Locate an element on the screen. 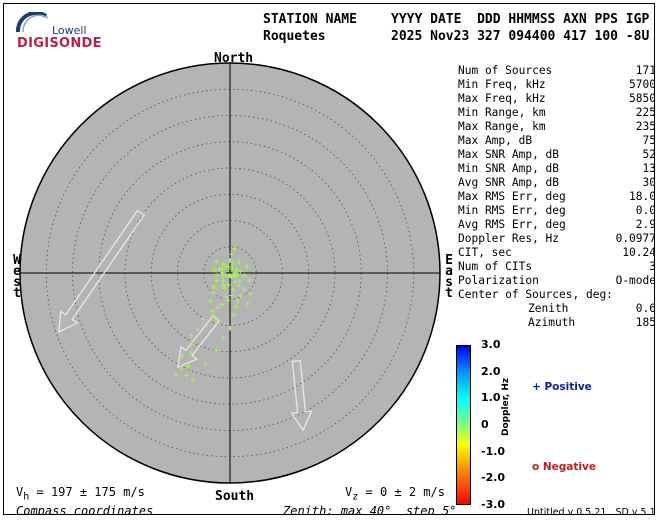  logo-digisonde-text: DIGISONDE is located at coordinates (59, 43).